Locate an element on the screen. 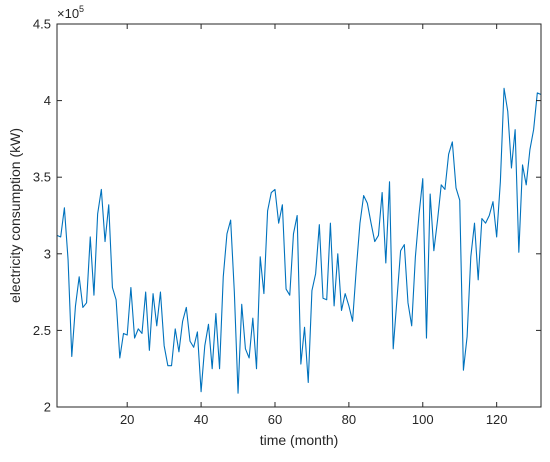 The height and width of the screenshot is (462, 550). y-tick-label: 3 is located at coordinates (47, 253).